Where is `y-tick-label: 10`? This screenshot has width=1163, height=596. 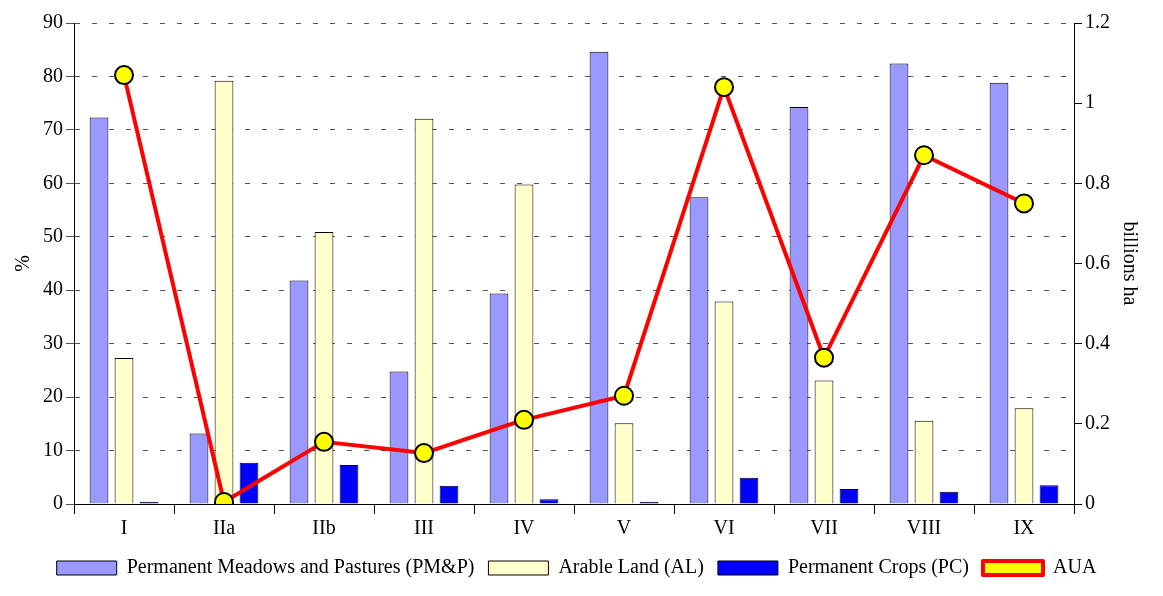 y-tick-label: 10 is located at coordinates (53, 448).